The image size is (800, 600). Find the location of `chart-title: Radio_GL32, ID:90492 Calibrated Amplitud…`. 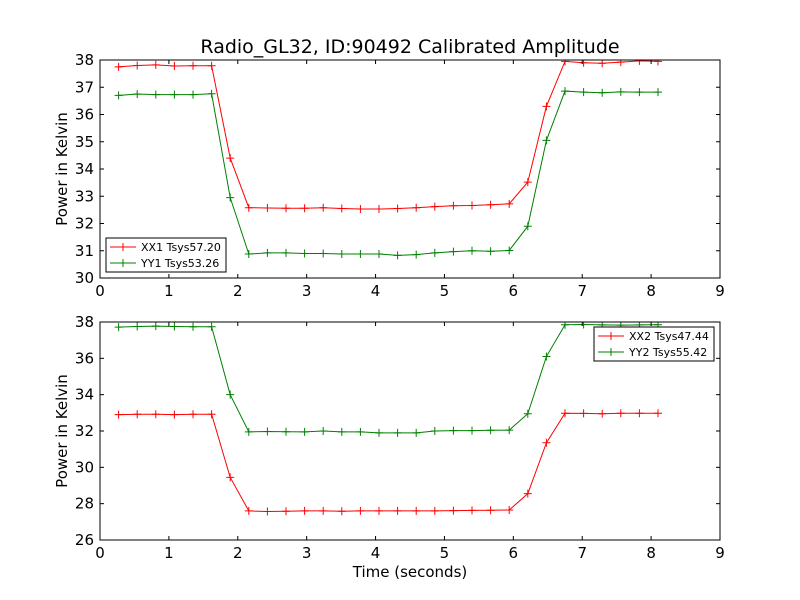

chart-title: Radio_GL32, ID:90492 Calibrated Amplitud… is located at coordinates (409, 47).